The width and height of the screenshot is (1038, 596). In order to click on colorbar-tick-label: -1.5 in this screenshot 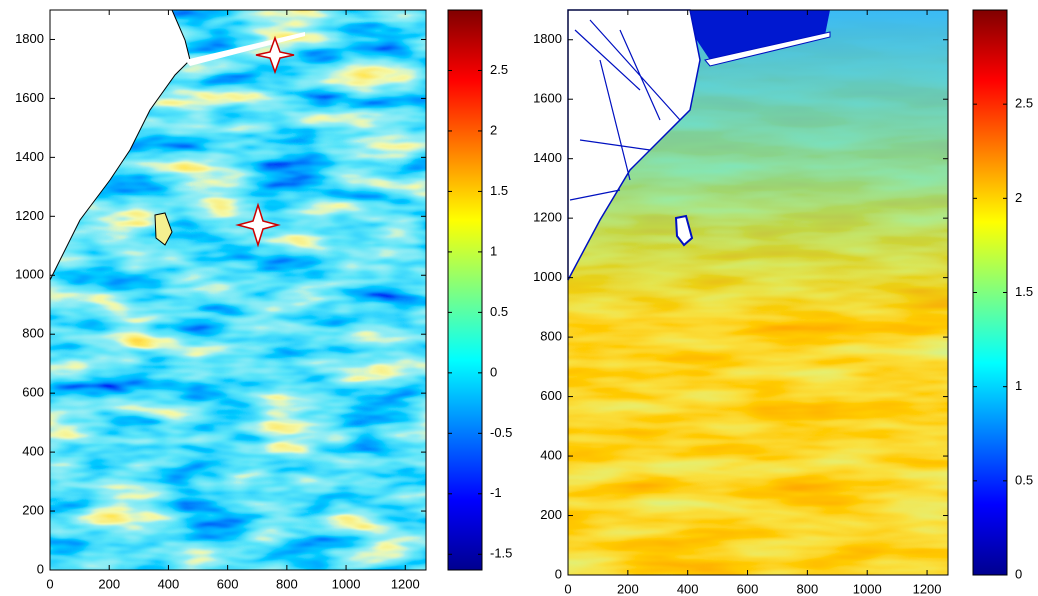, I will do `click(501, 553)`.